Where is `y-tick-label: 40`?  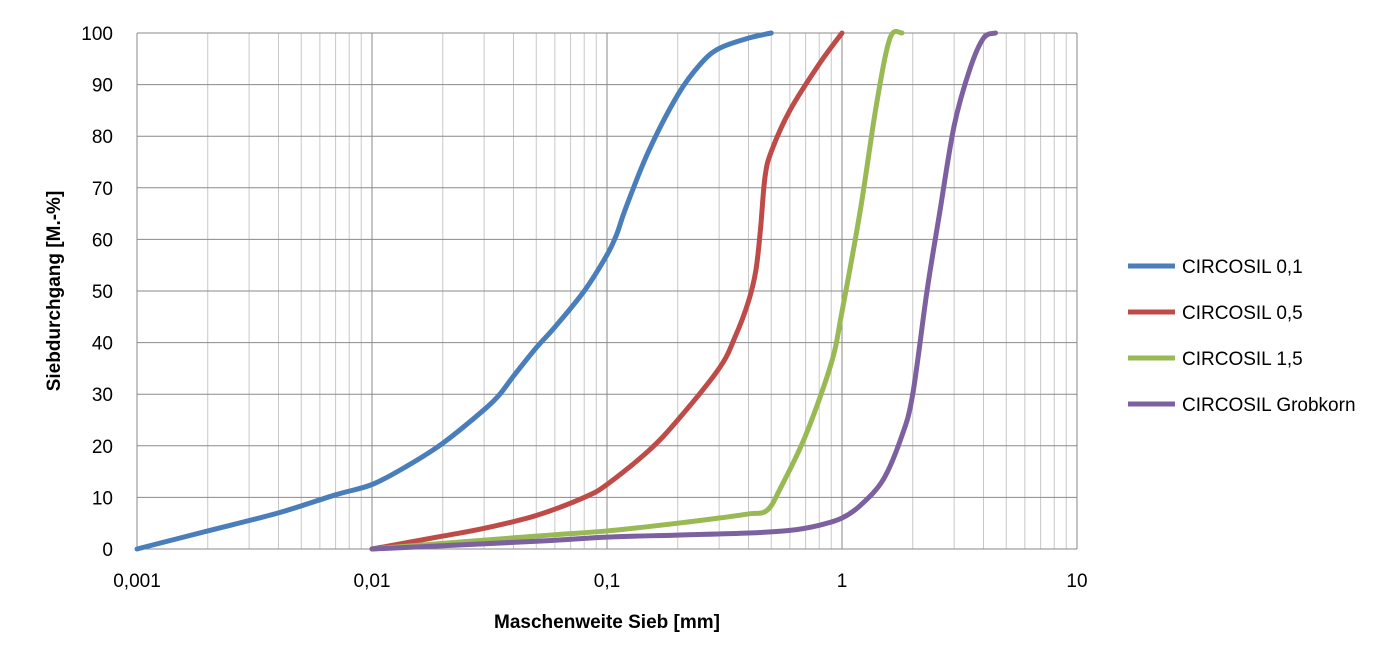 y-tick-label: 40 is located at coordinates (102, 344).